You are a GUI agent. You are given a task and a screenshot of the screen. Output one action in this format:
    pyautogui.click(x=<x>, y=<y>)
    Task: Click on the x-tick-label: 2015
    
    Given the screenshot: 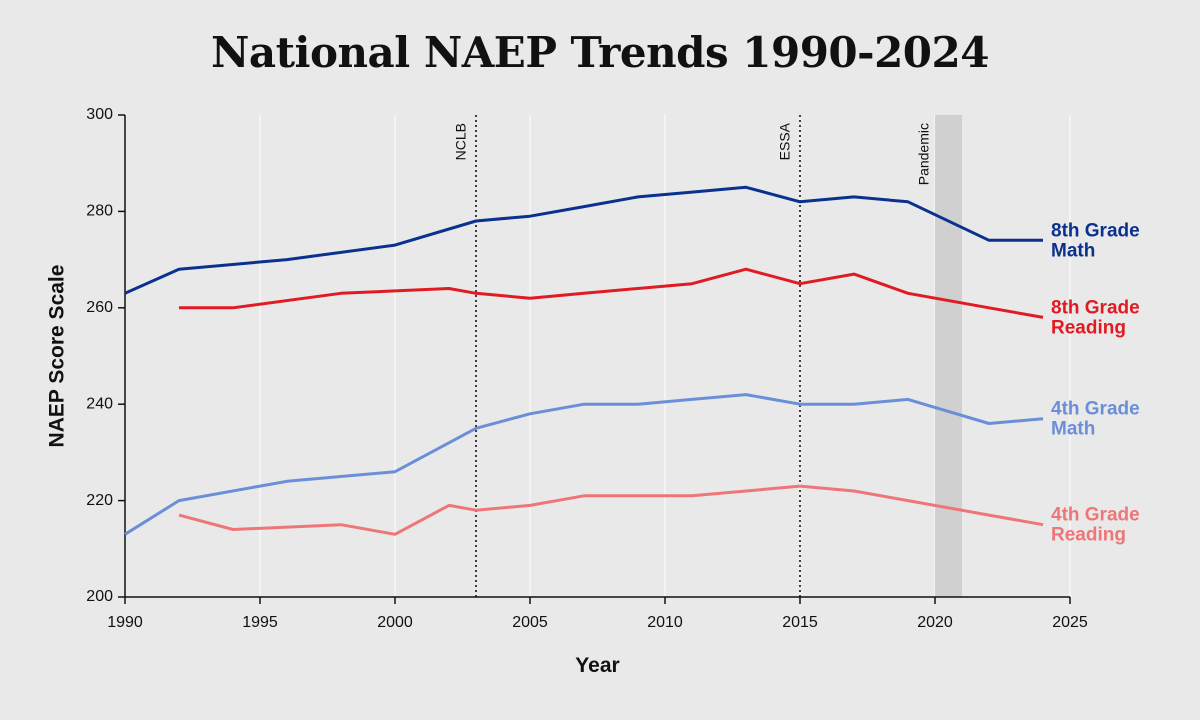 What is the action you would take?
    pyautogui.click(x=800, y=622)
    